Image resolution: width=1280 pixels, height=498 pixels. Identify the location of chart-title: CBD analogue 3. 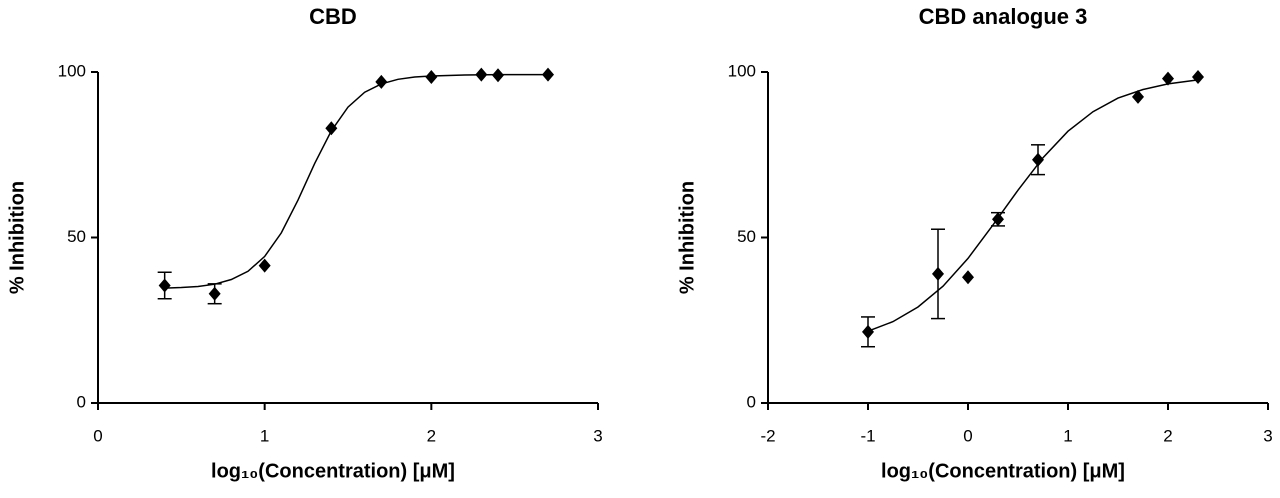
(1003, 16).